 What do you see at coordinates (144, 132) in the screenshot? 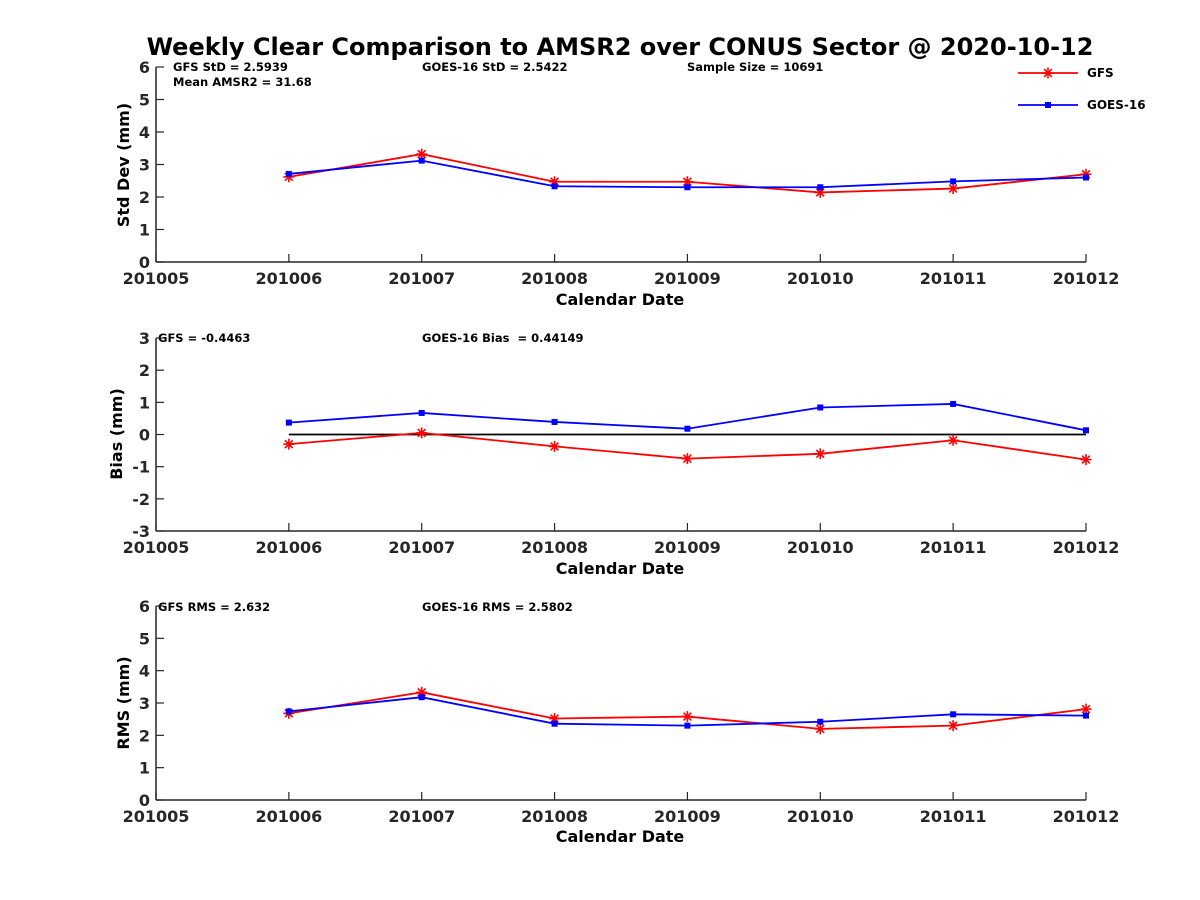
I see `std-dev-y-tick-label: 4` at bounding box center [144, 132].